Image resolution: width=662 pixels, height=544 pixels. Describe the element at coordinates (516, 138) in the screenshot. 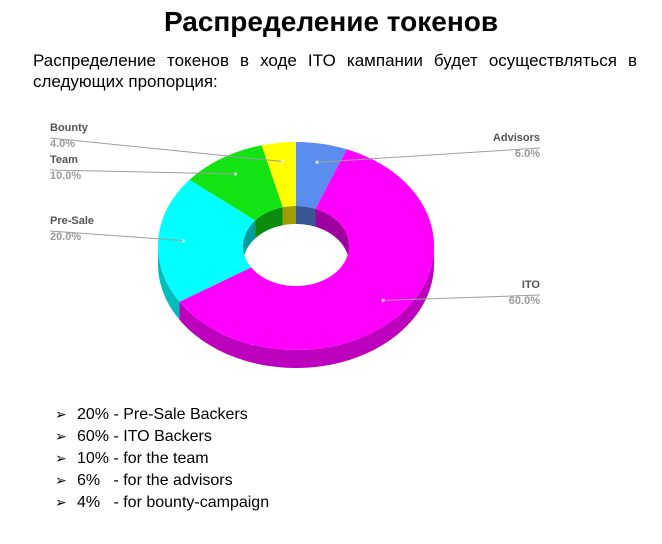

I see `slice-name-label: Advisors` at that location.